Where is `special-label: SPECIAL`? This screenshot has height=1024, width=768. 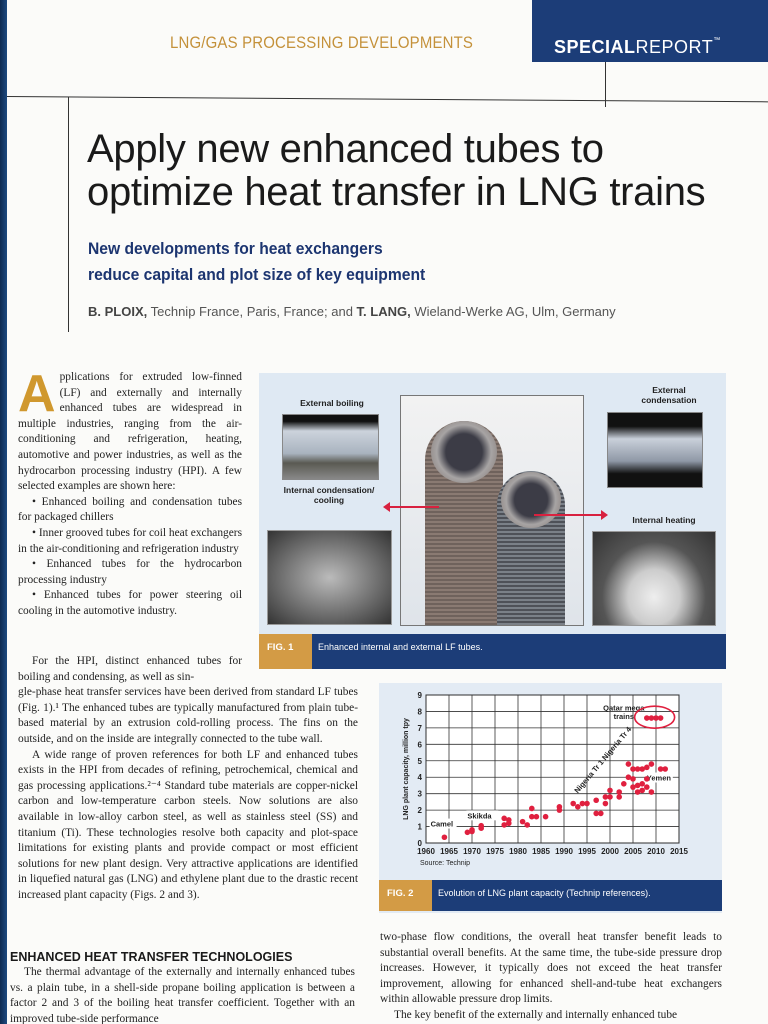
special-label: SPECIAL is located at coordinates (595, 47).